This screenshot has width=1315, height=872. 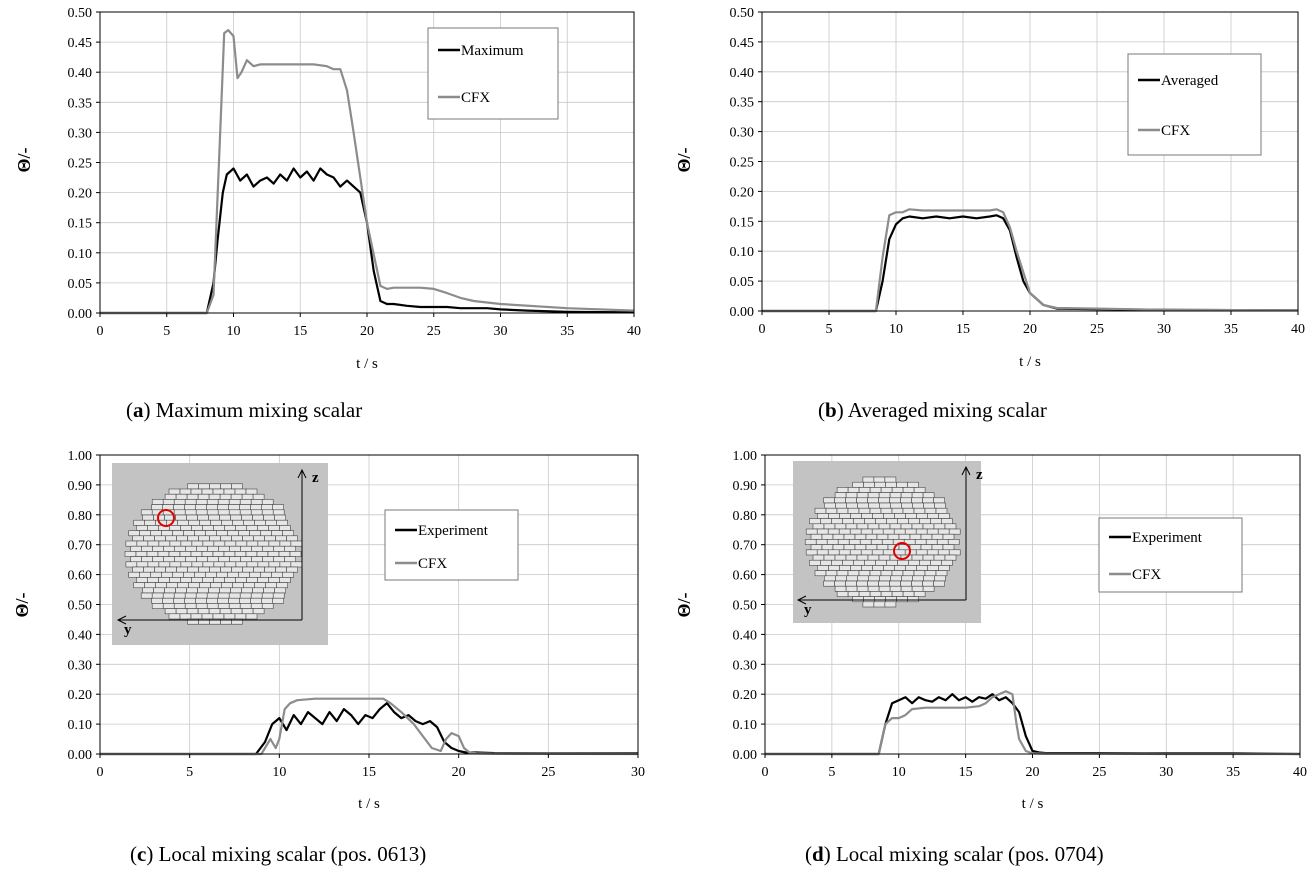 I want to click on y-tick-label: 0.90, so click(x=80, y=486).